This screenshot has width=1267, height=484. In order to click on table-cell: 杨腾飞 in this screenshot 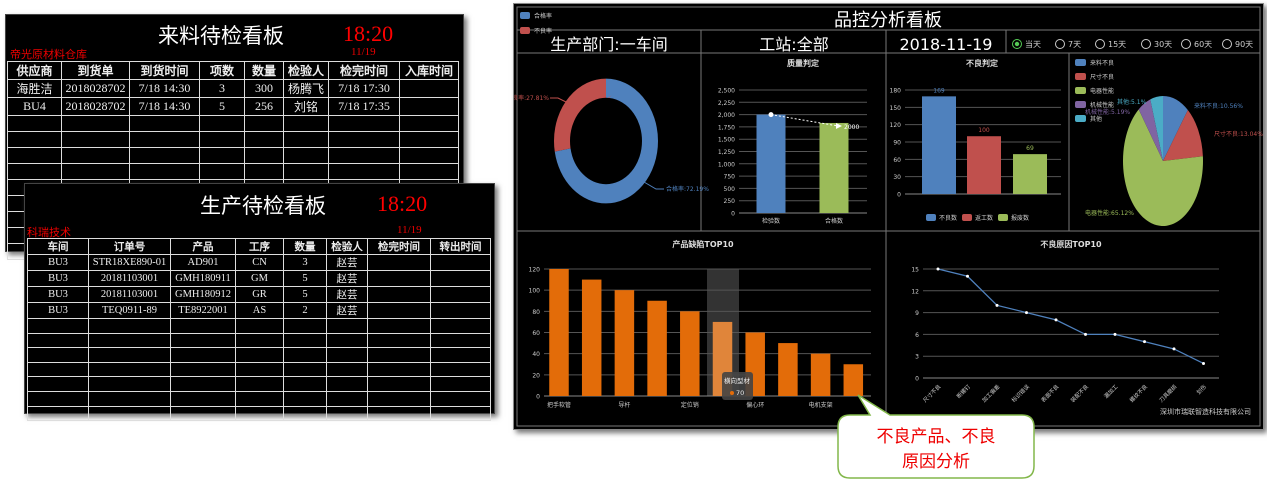, I will do `click(306, 88)`.